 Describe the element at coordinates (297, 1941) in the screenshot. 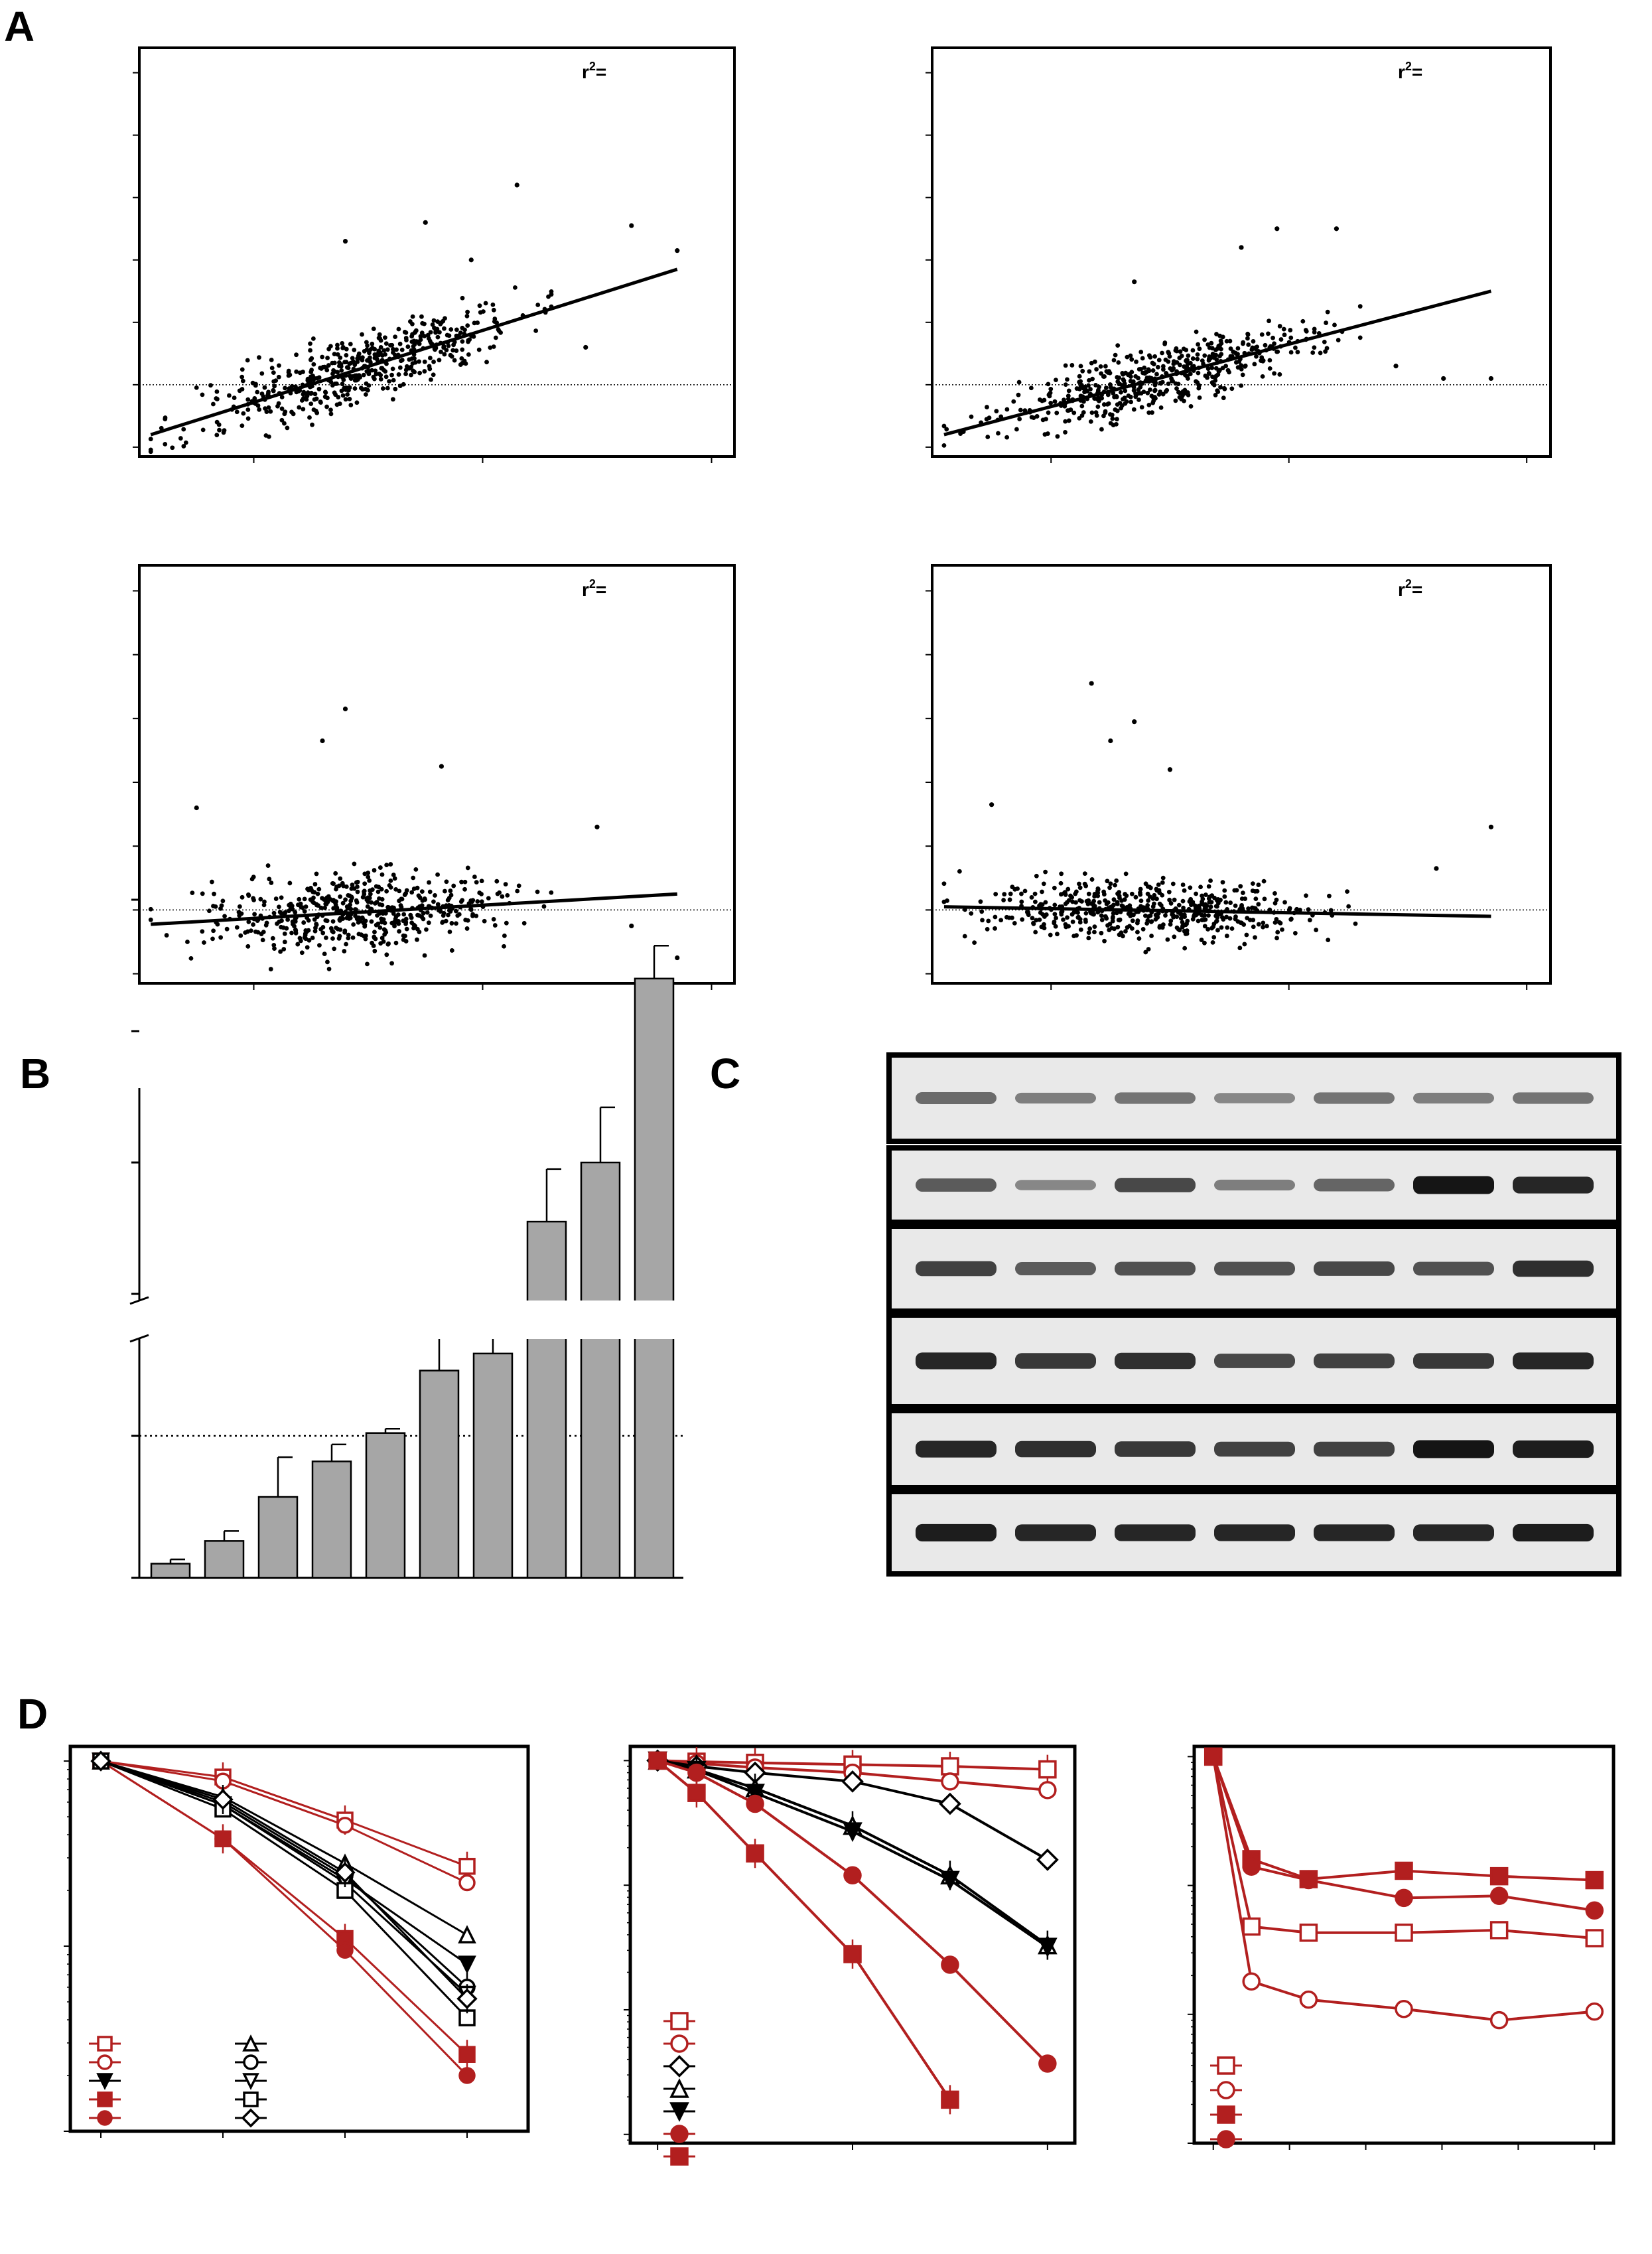

I see `survival-plot-survival-dose` at that location.